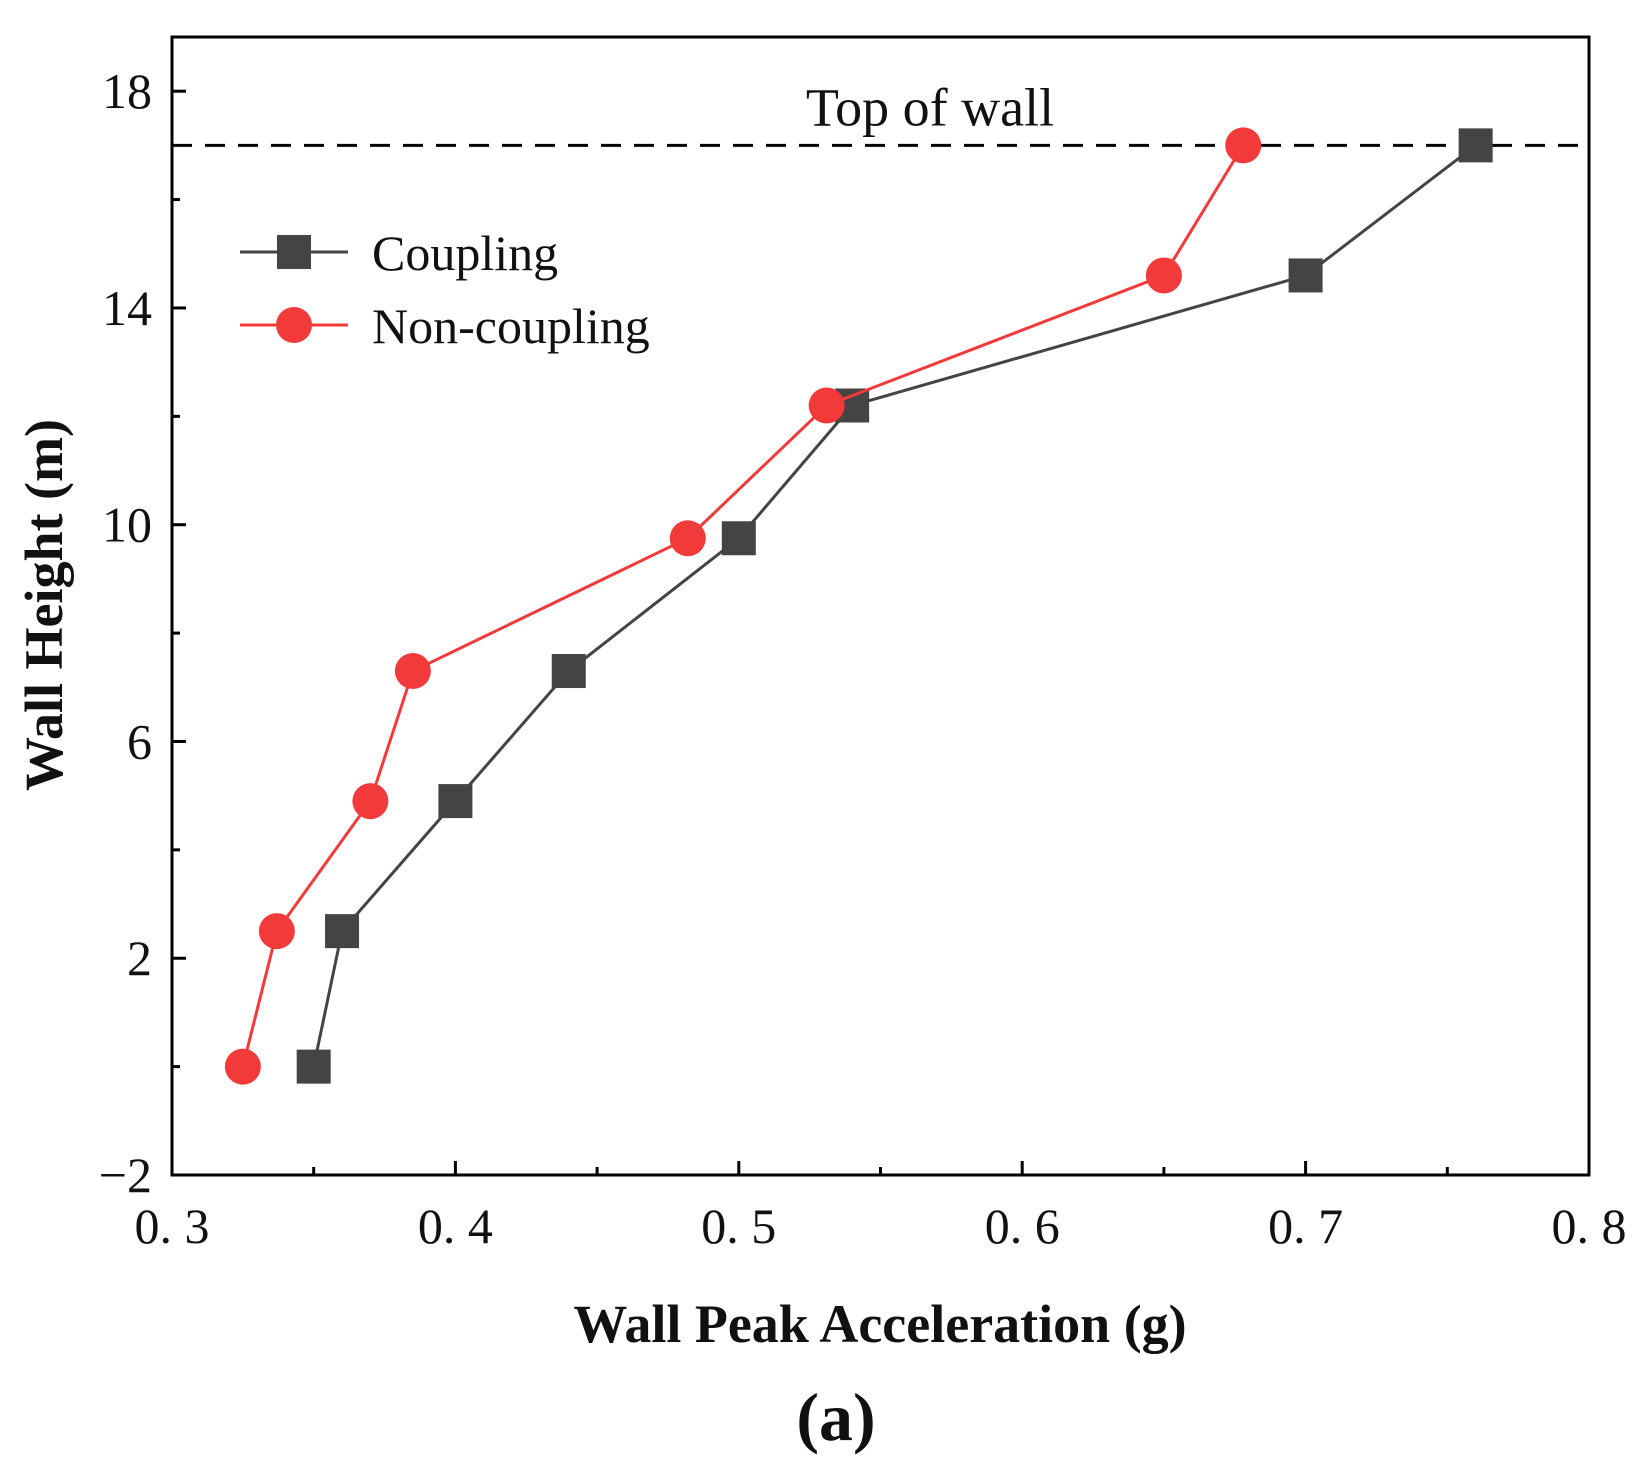 The image size is (1644, 1476). Describe the element at coordinates (738, 1226) in the screenshot. I see `x-tick-label: 0. 5` at that location.